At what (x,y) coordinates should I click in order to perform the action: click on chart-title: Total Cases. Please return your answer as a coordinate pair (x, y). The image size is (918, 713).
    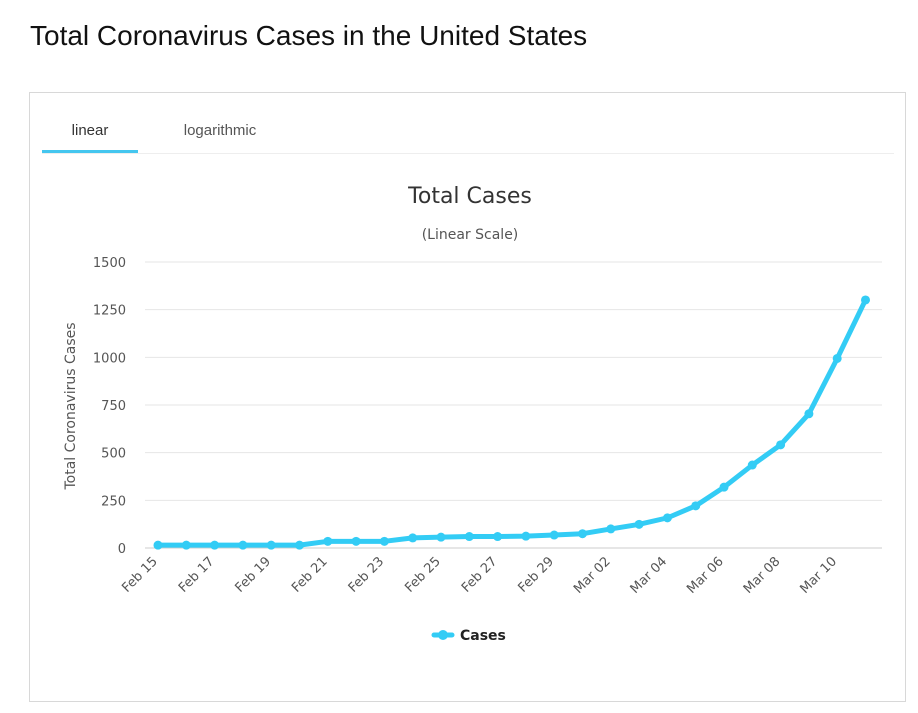
    Looking at the image, I should click on (469, 196).